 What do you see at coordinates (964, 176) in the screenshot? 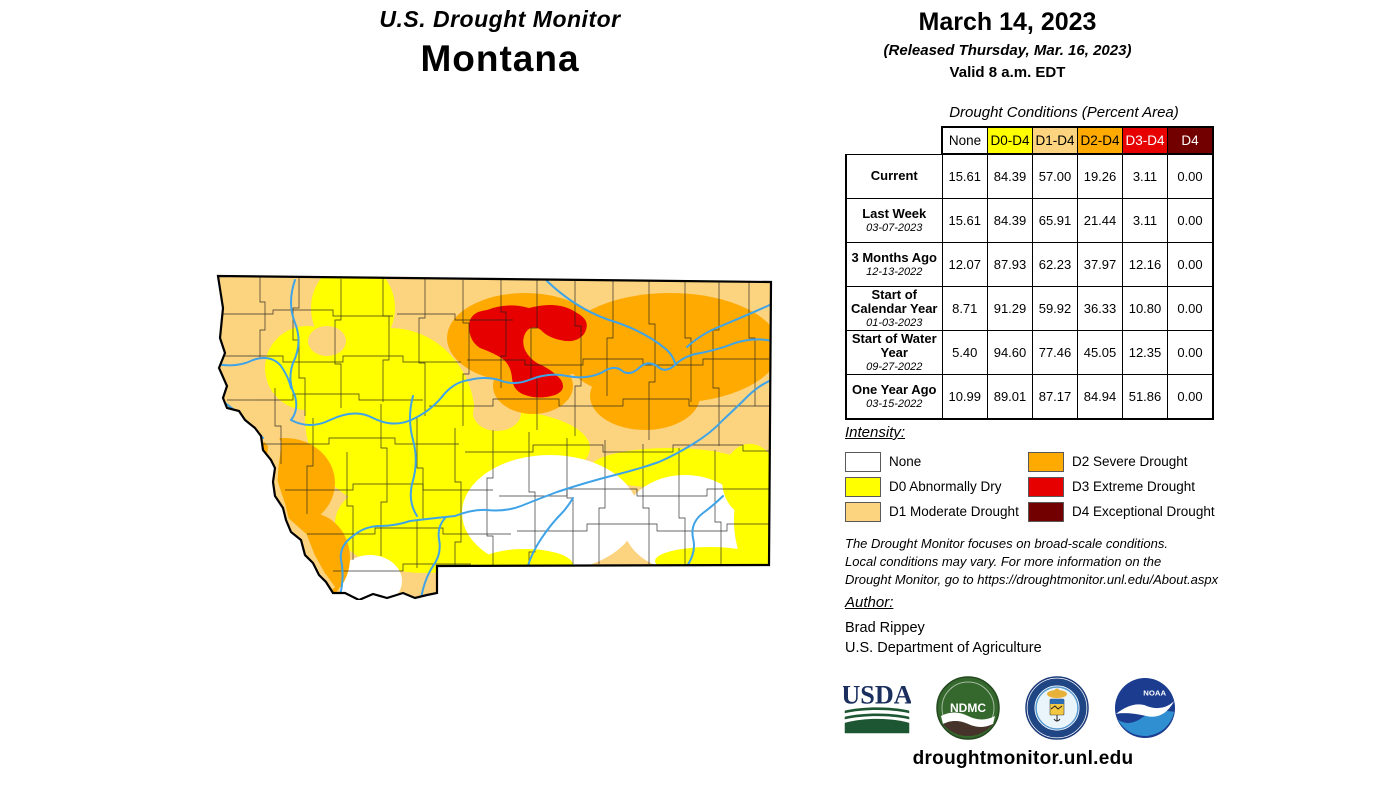
I see `value-cell: 15.61` at bounding box center [964, 176].